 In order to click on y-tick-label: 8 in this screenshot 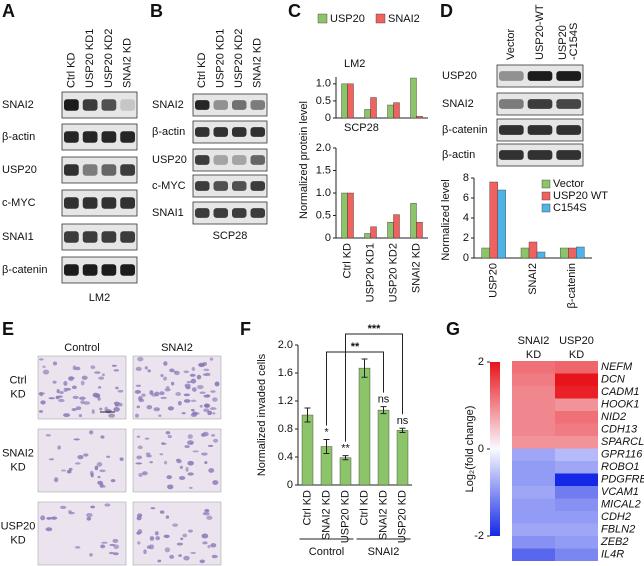, I will do `click(466, 178)`.